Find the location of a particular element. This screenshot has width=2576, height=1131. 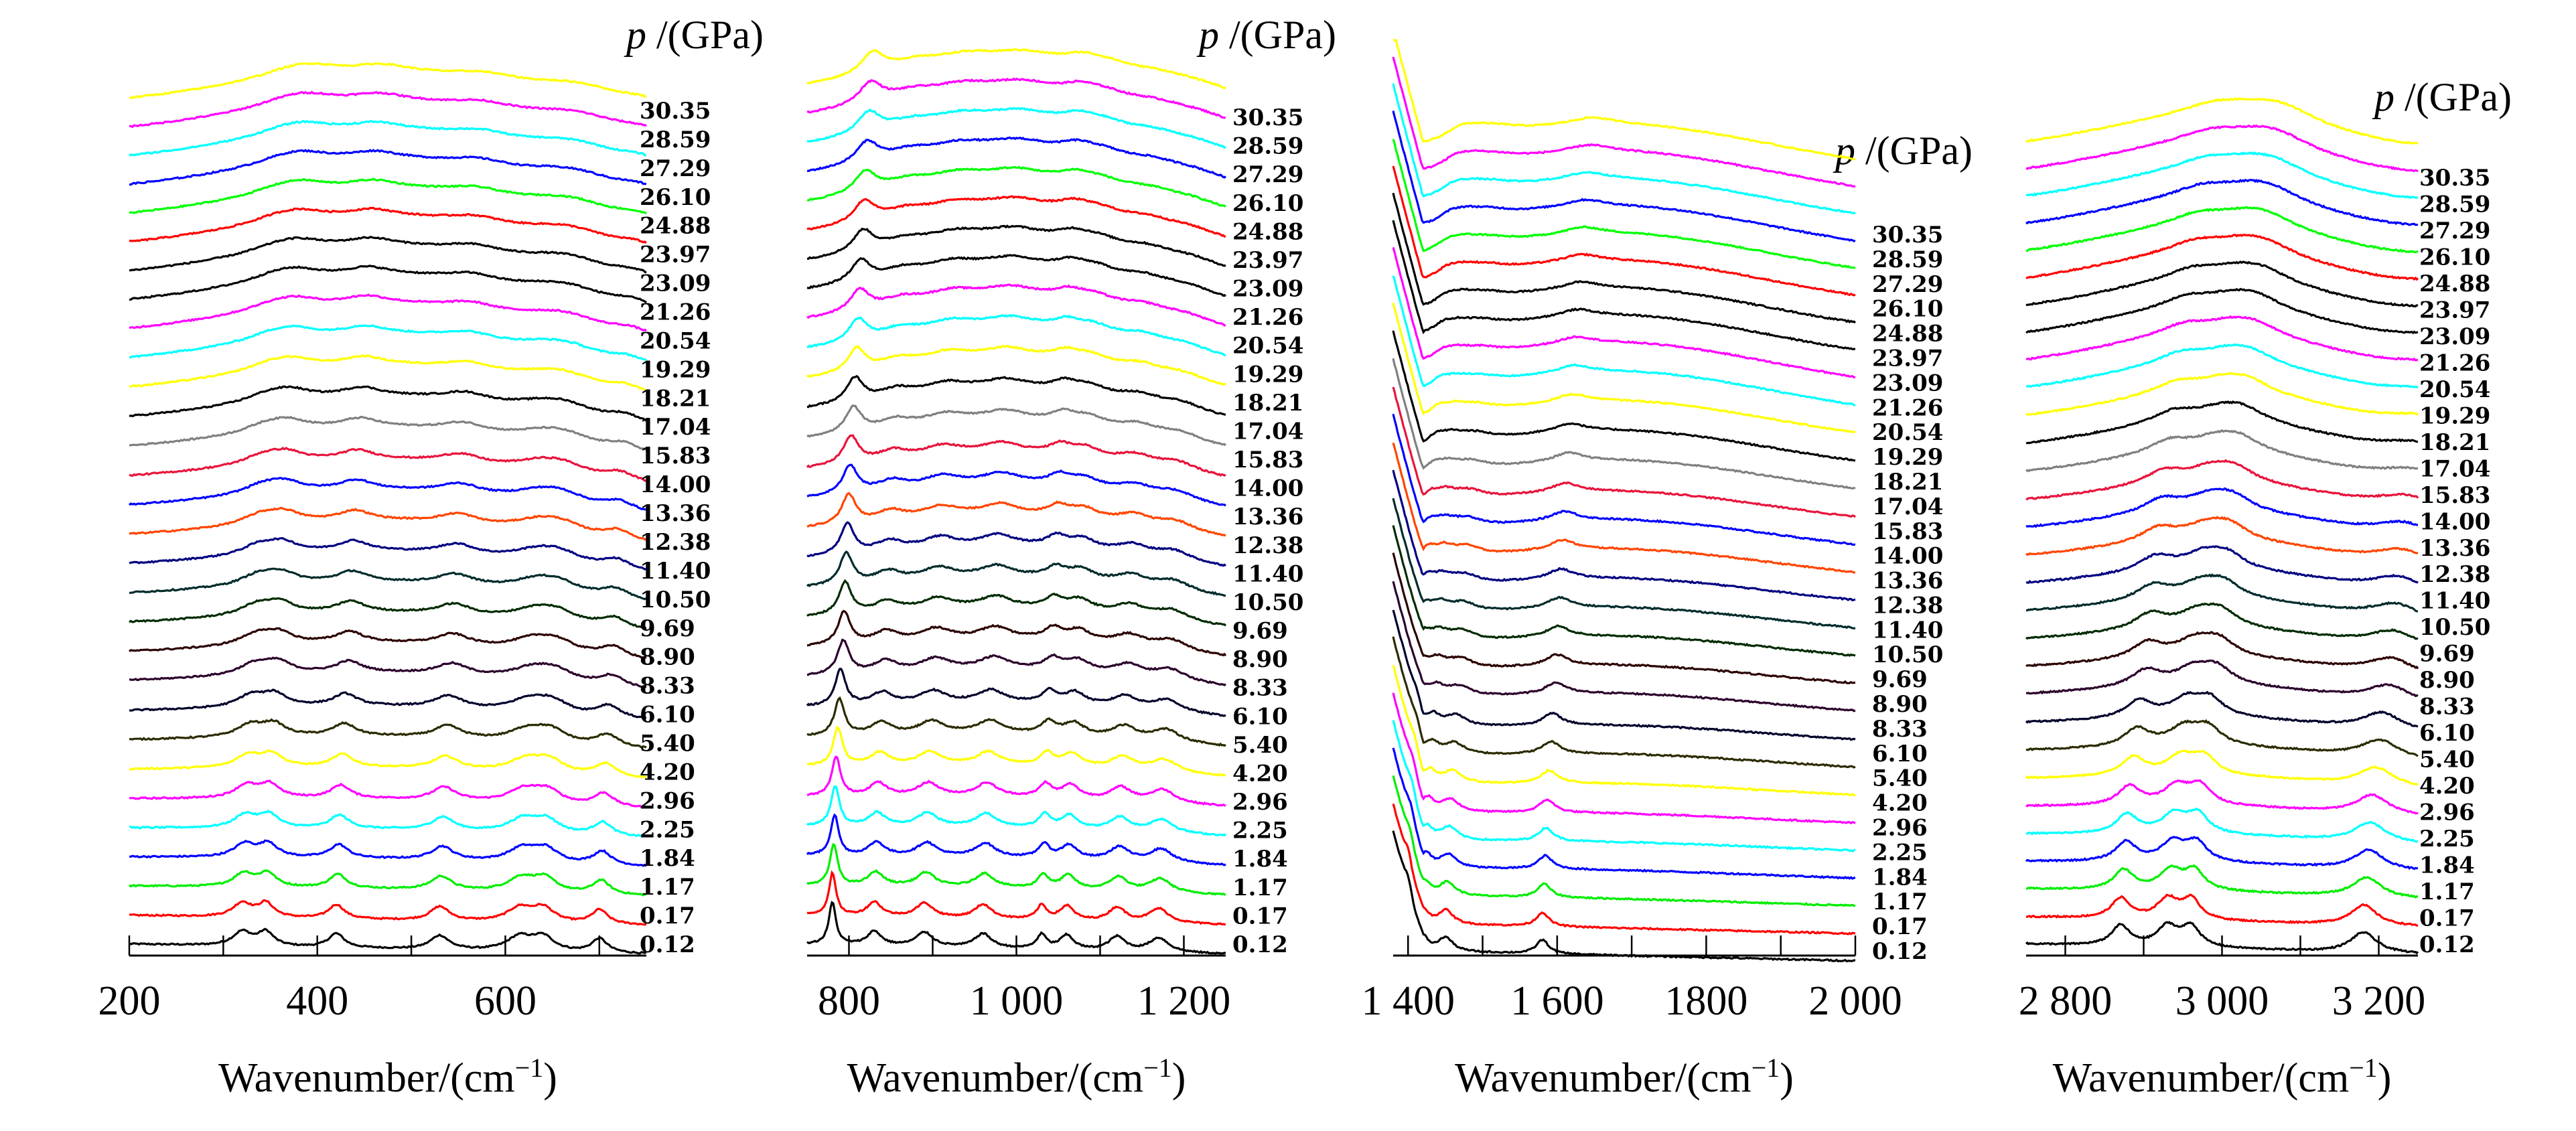

pressure-label: 27.29 is located at coordinates (1907, 285).